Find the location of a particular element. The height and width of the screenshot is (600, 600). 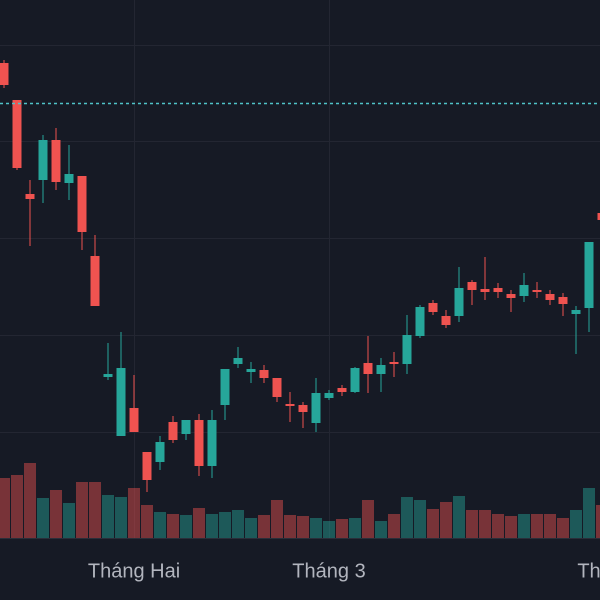

volume-pane is located at coordinates (300, 500).